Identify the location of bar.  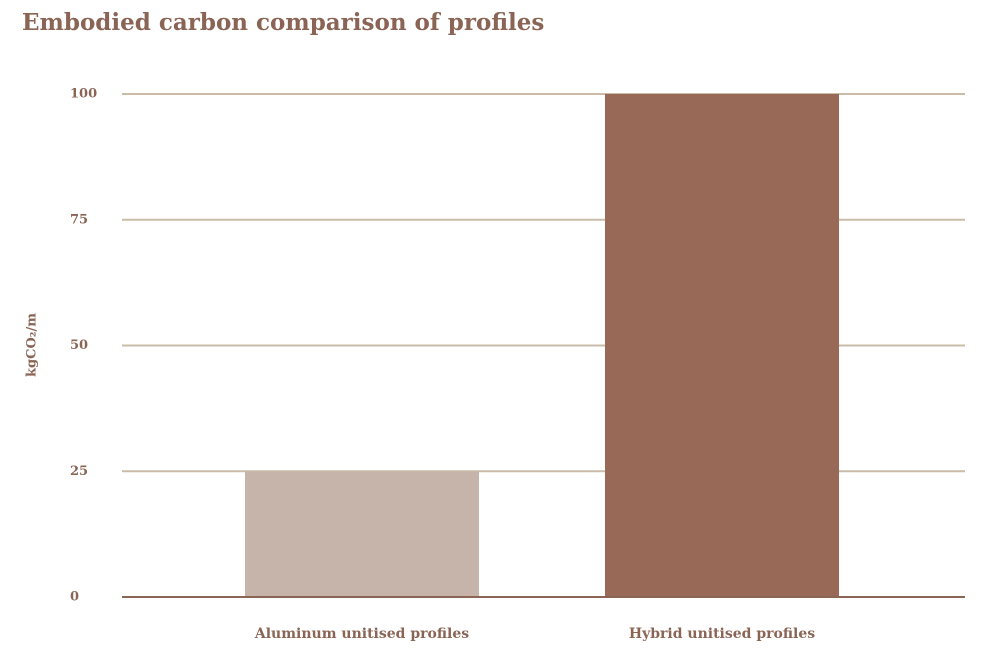
(362, 534).